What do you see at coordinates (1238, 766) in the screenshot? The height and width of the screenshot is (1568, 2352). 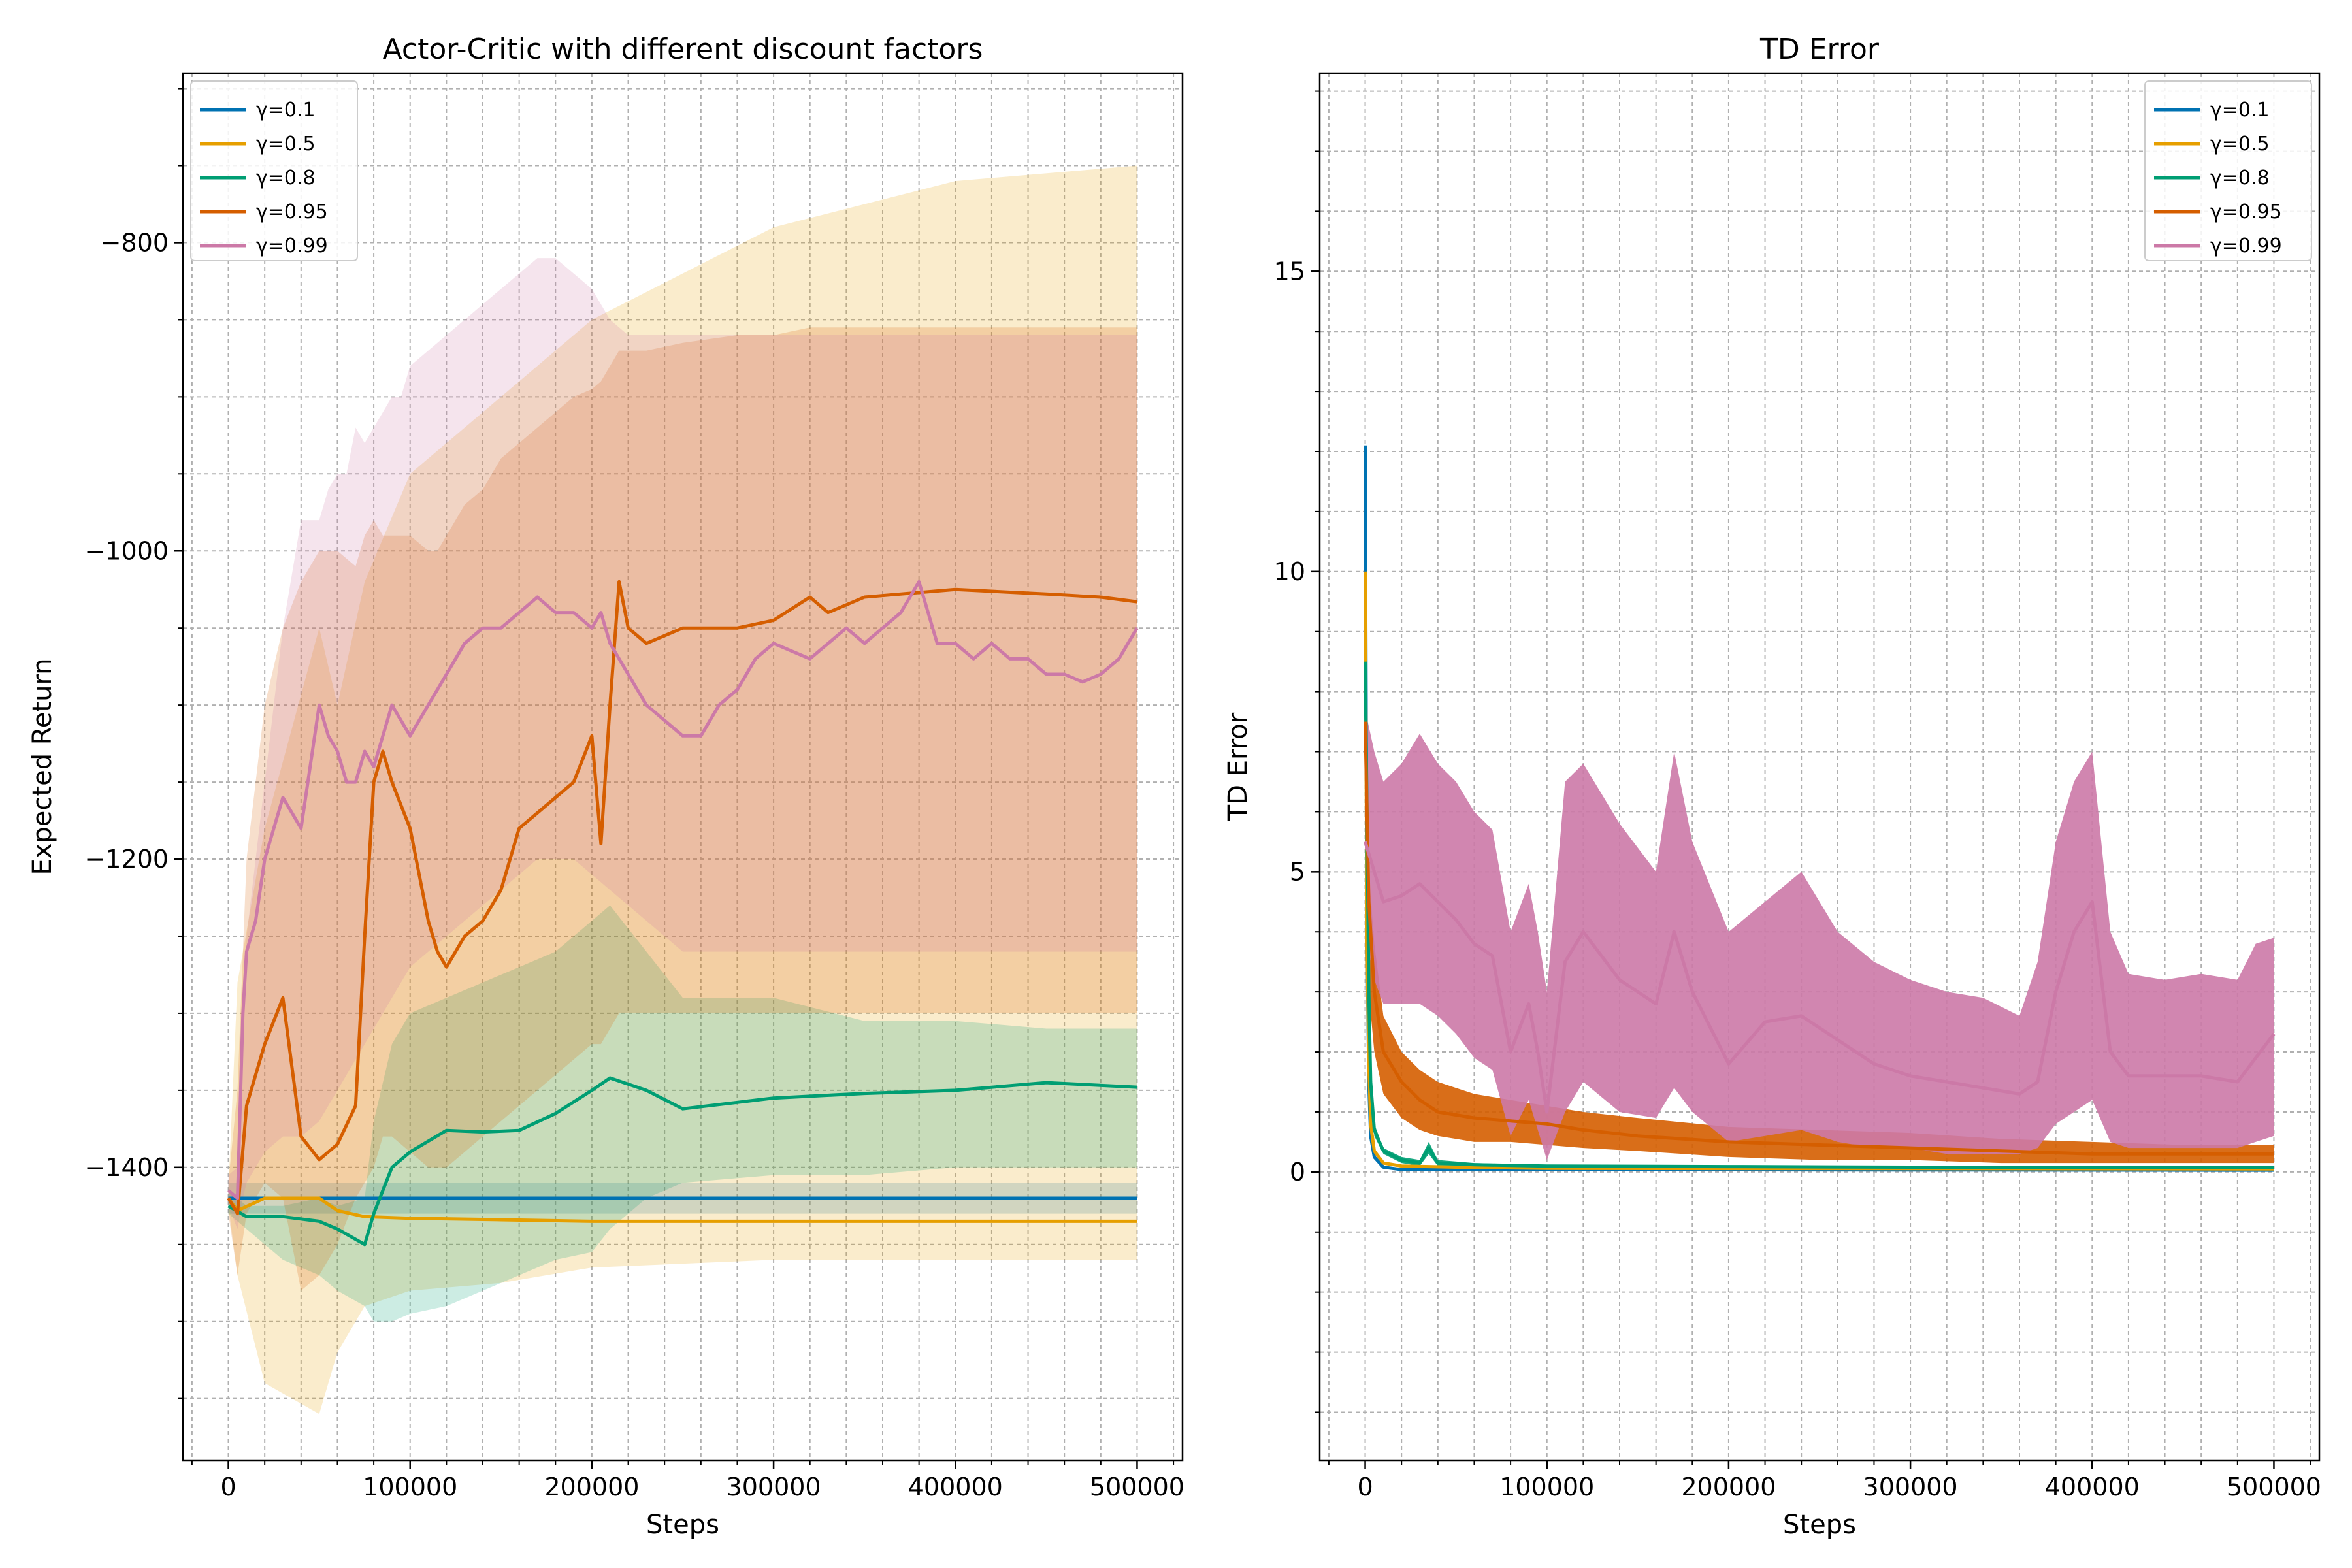 I see `y-axis-label: TD Error` at bounding box center [1238, 766].